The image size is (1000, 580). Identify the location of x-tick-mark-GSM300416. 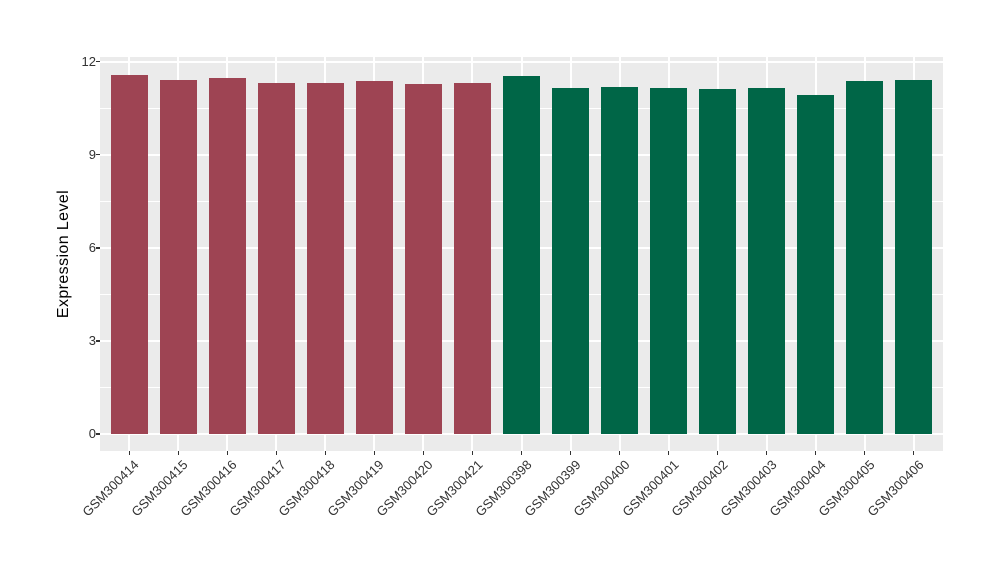
(227, 453).